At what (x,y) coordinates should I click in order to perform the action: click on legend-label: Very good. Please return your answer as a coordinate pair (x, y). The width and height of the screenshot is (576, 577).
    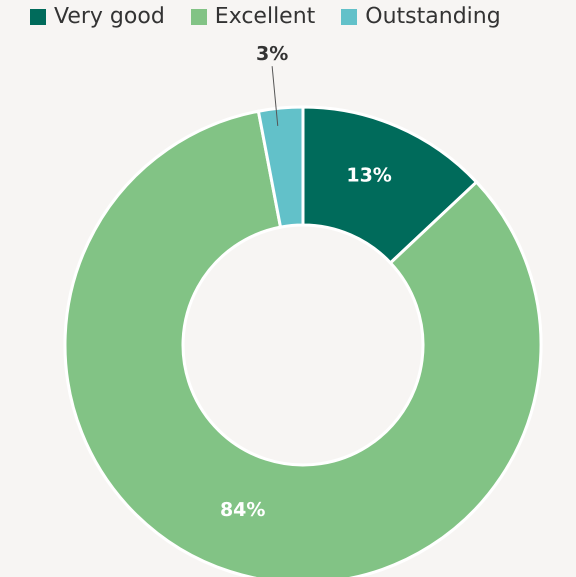
    Looking at the image, I should click on (109, 16).